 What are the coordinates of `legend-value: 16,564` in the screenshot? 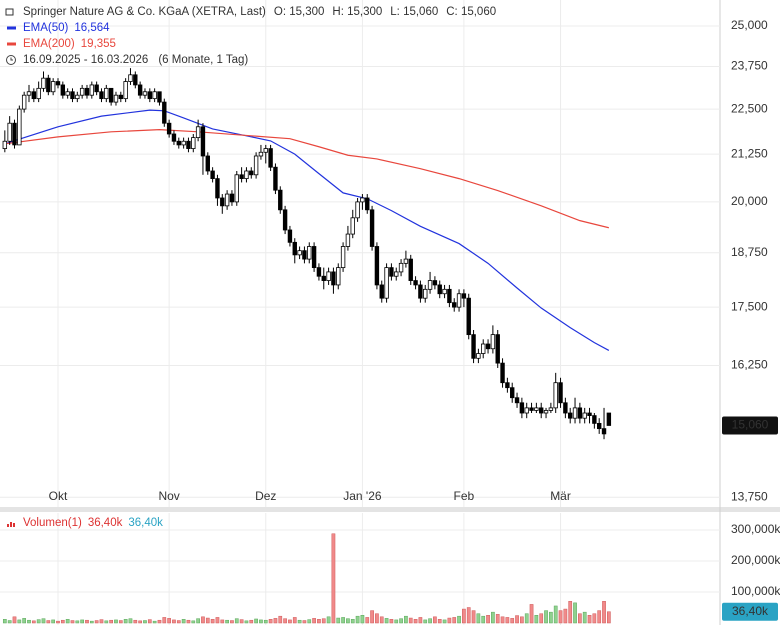 It's located at (92, 28).